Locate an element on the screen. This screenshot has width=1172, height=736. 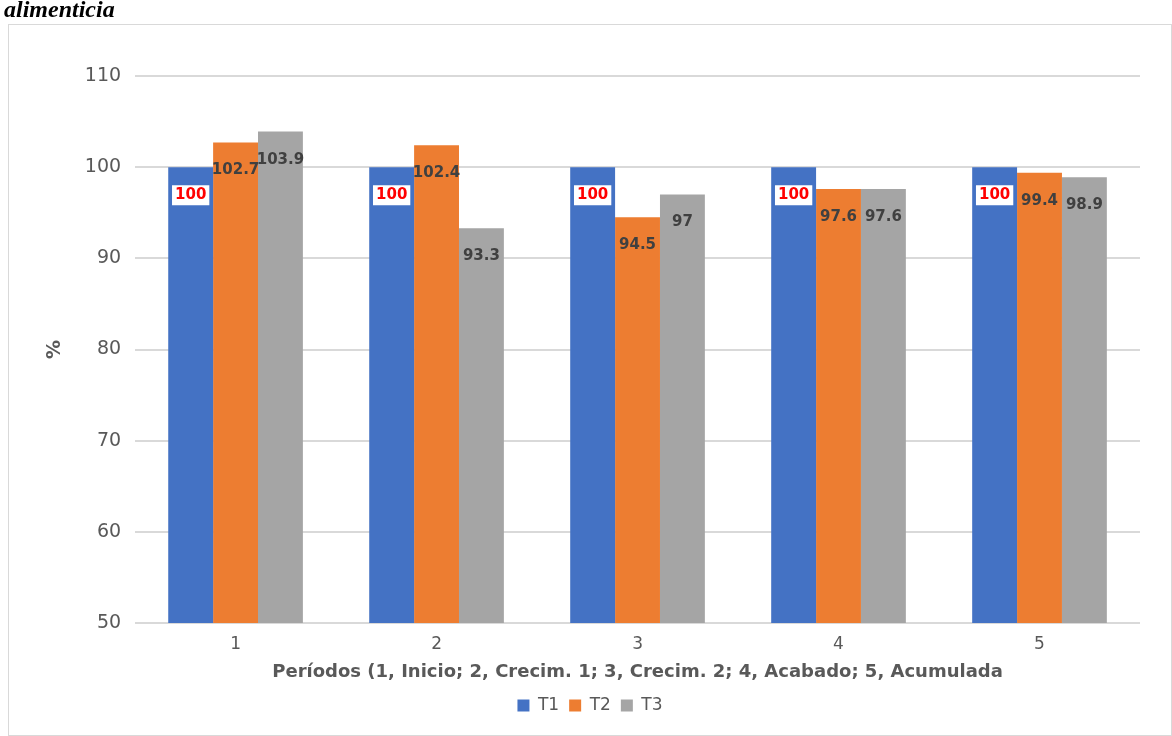
data-label: 94.5 is located at coordinates (638, 244).